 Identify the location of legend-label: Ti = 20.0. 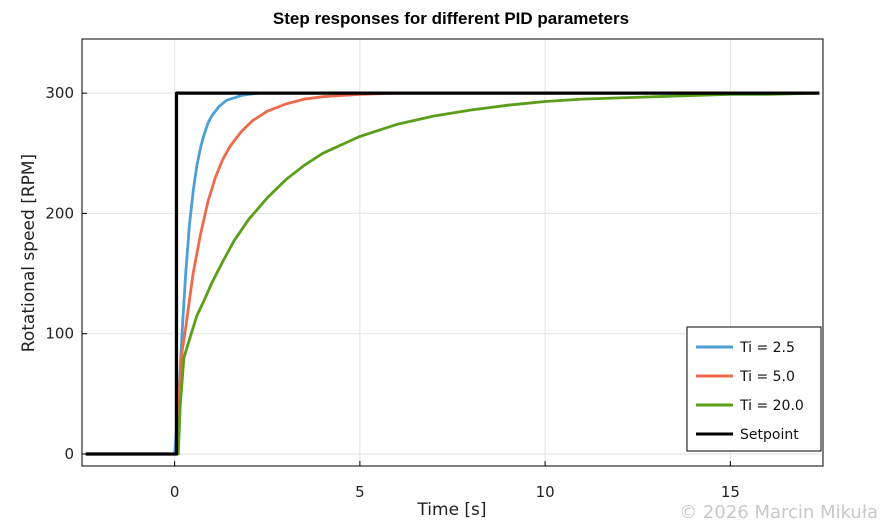
(771, 406).